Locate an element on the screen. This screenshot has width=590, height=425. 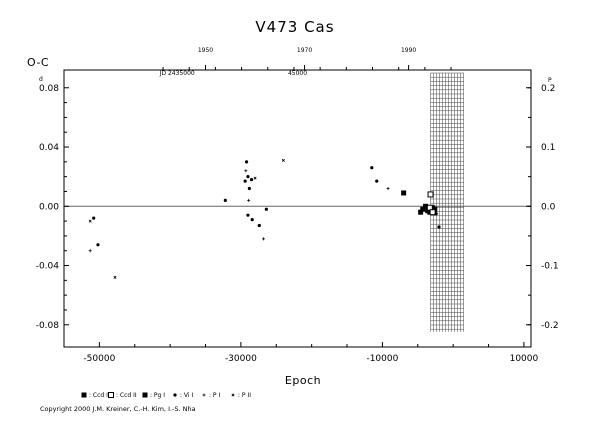
x-tick-label: -10000 is located at coordinates (382, 359).